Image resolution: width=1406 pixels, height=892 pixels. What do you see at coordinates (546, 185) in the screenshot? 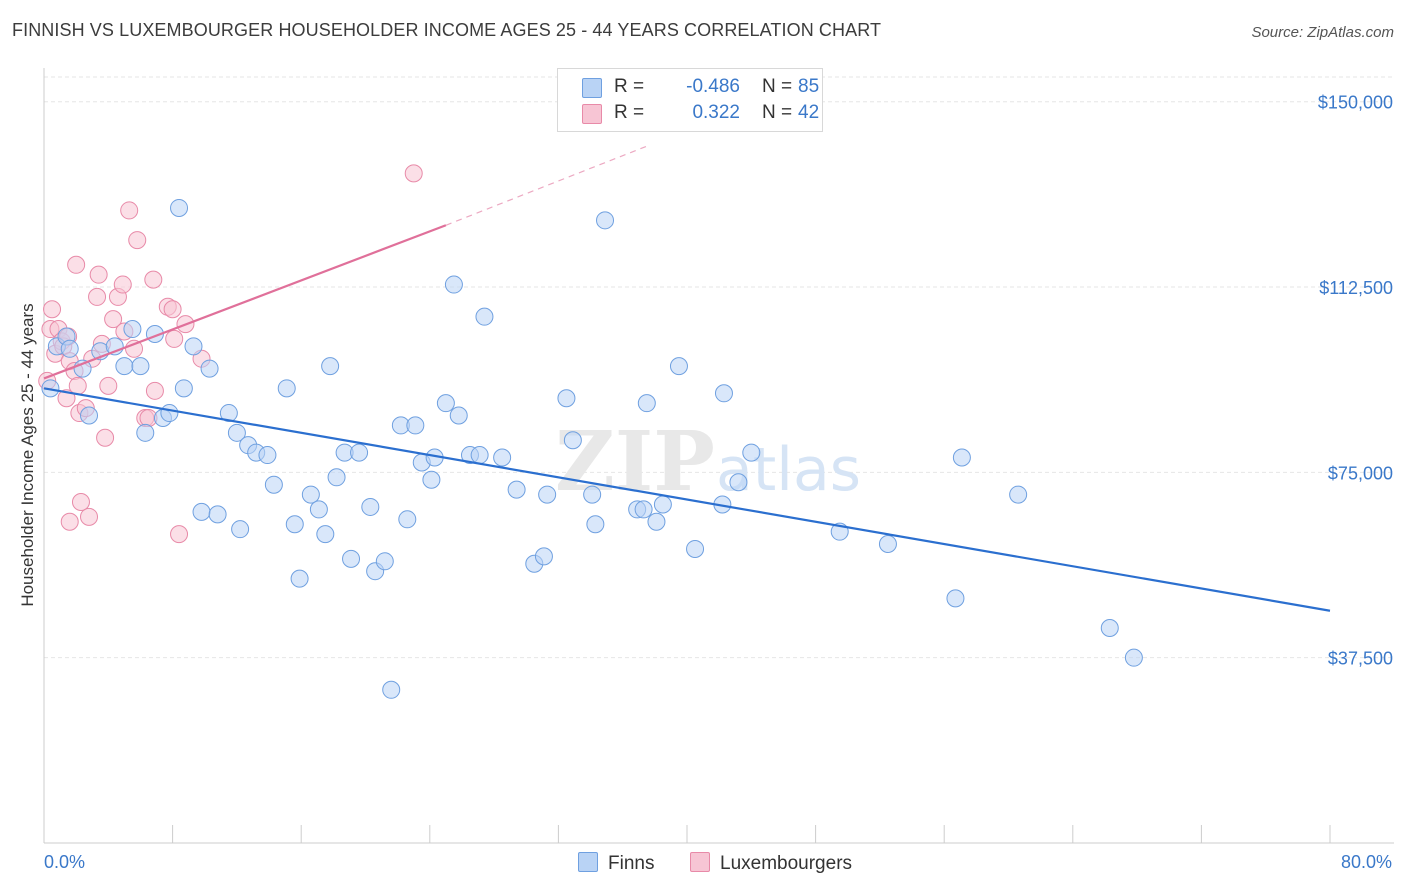
I see `luxembourgers-trend-extension` at bounding box center [546, 185].